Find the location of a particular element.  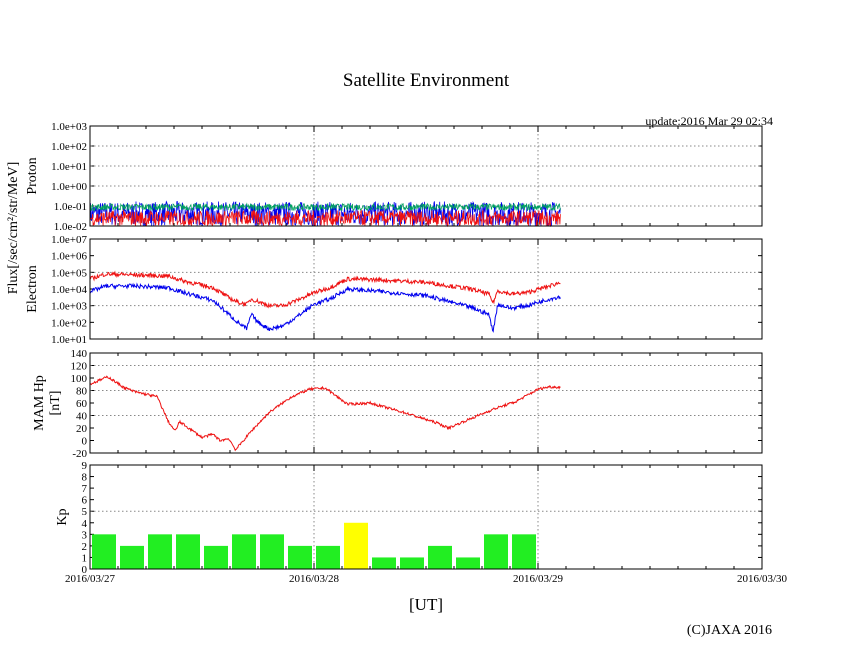

y-tick-label: 6 is located at coordinates (85, 501).